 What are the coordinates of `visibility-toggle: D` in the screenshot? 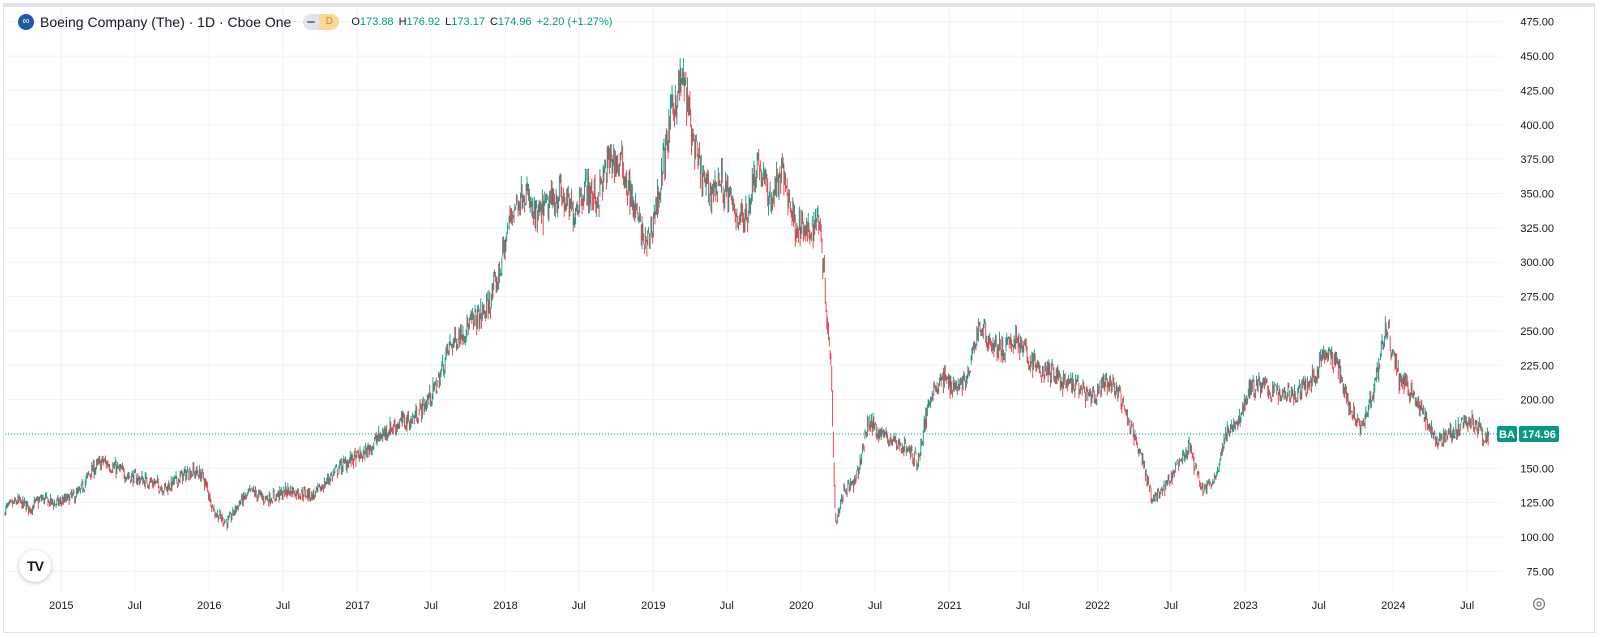 It's located at (321, 22).